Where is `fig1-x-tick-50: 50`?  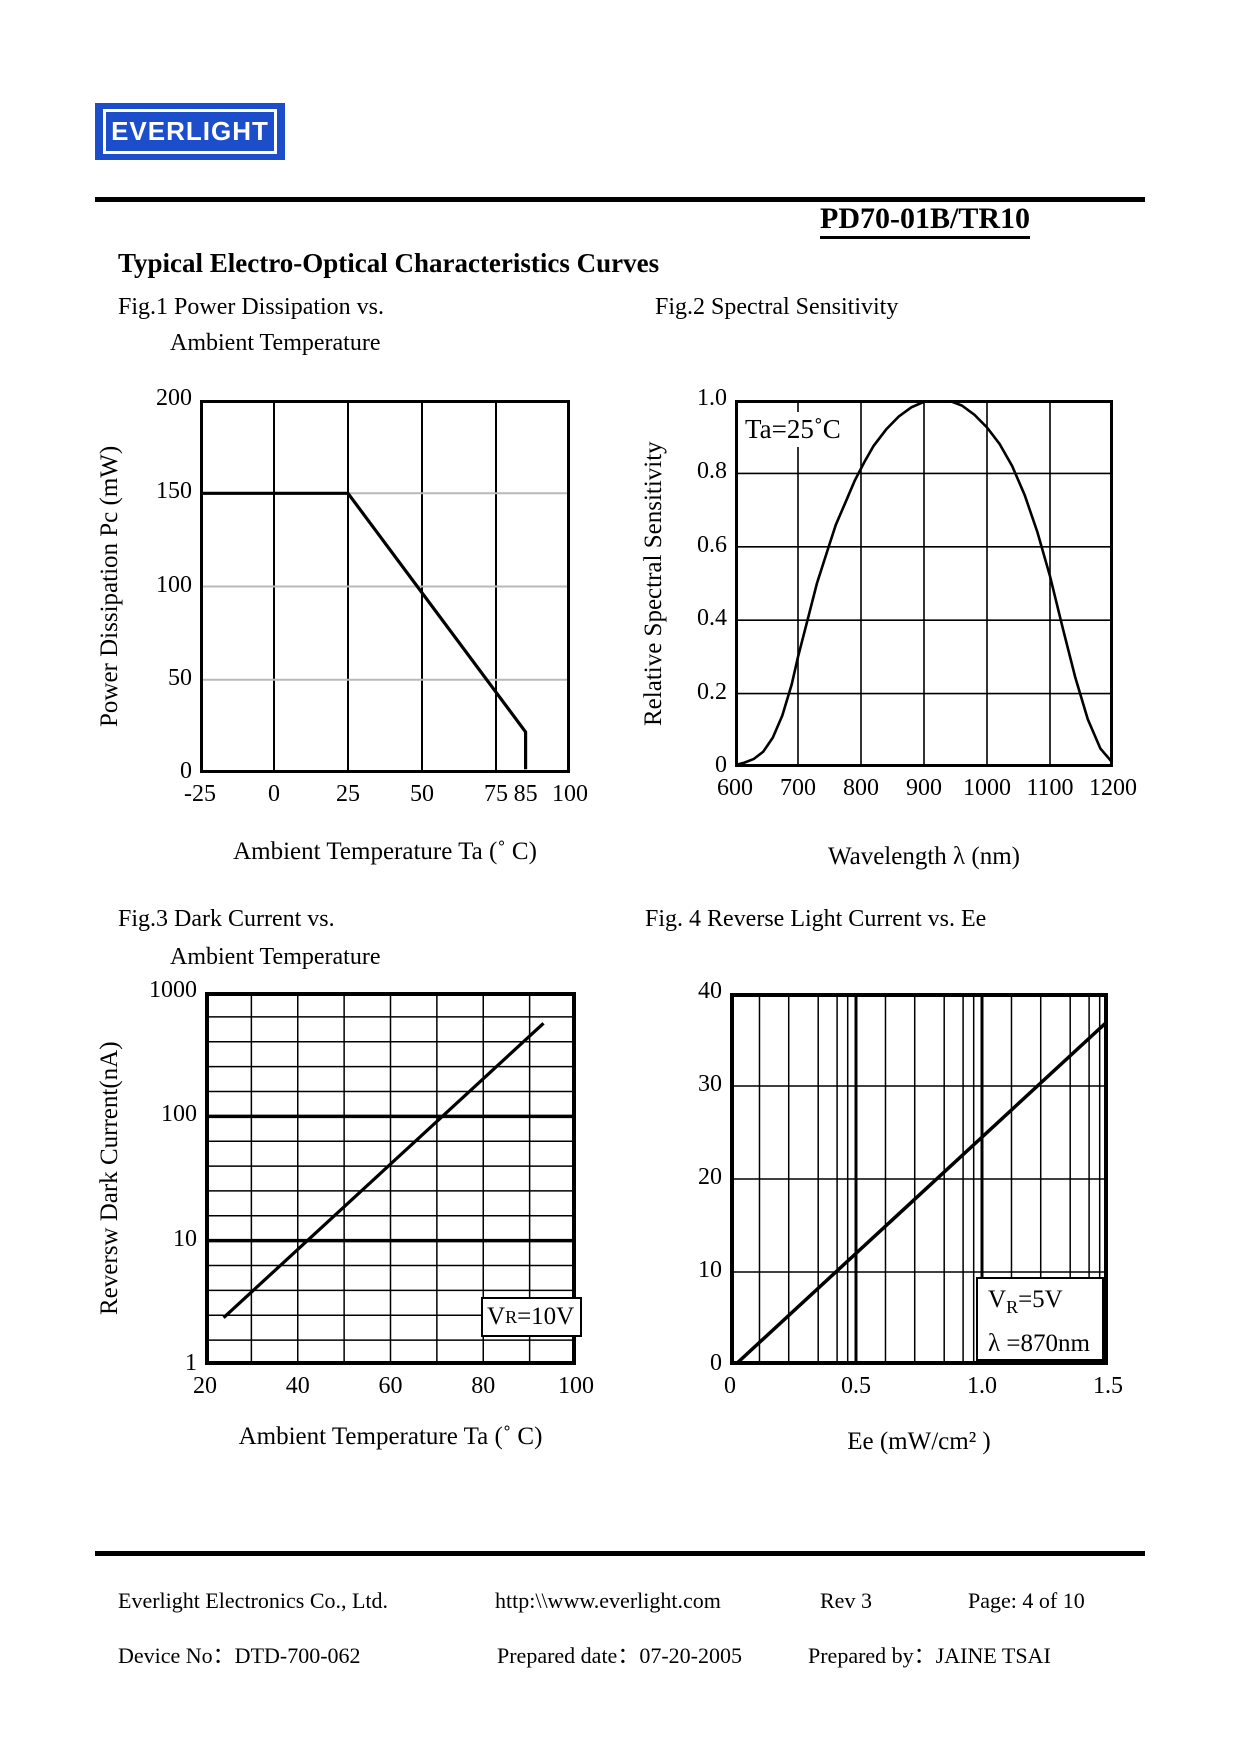
fig1-x-tick-50: 50 is located at coordinates (422, 794).